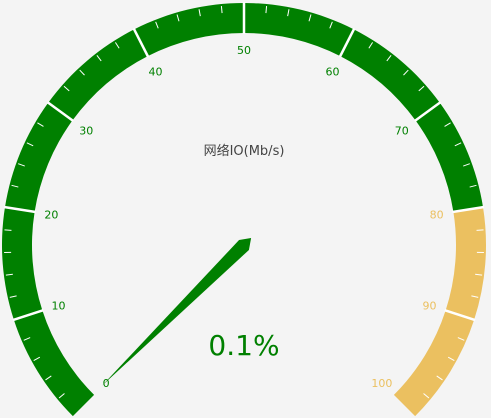 The width and height of the screenshot is (491, 418). Describe the element at coordinates (333, 71) in the screenshot. I see `tick-label: 60` at that location.